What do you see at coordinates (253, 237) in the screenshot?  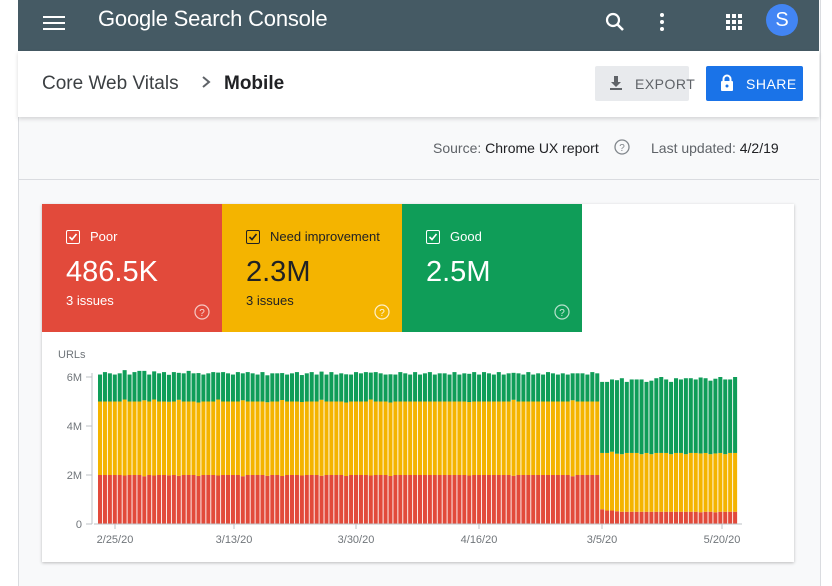 I see `checkbox-need-improvement` at bounding box center [253, 237].